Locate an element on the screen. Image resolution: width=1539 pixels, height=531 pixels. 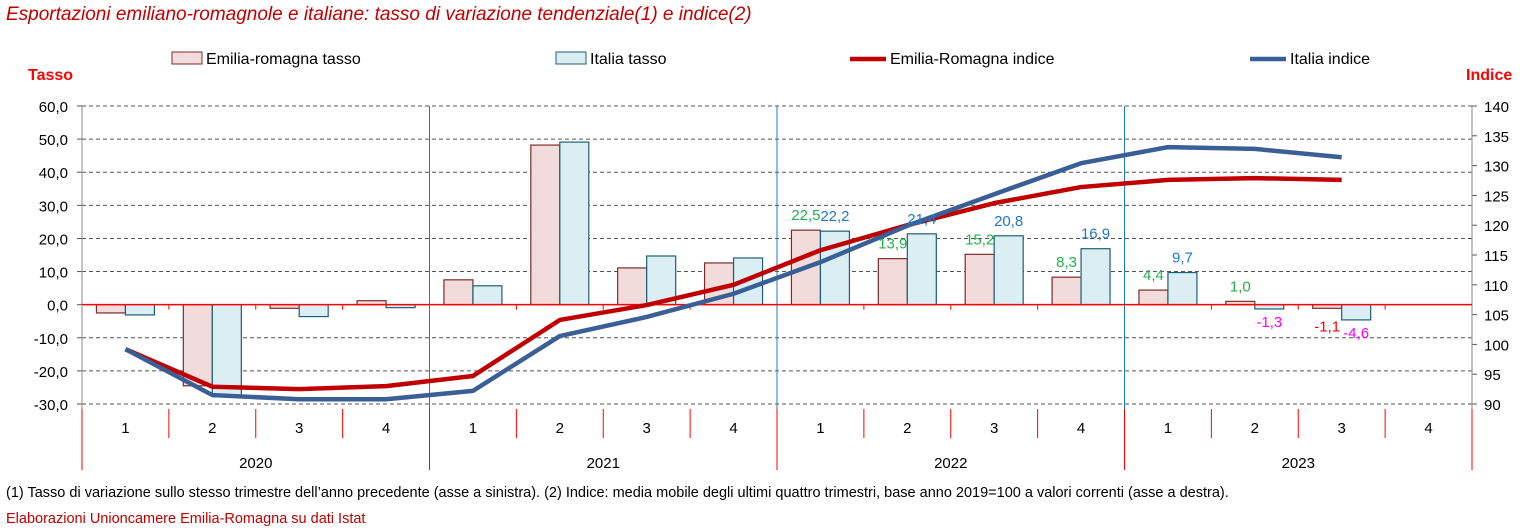
left-axis-tick-label: -30,0 is located at coordinates (51, 405).